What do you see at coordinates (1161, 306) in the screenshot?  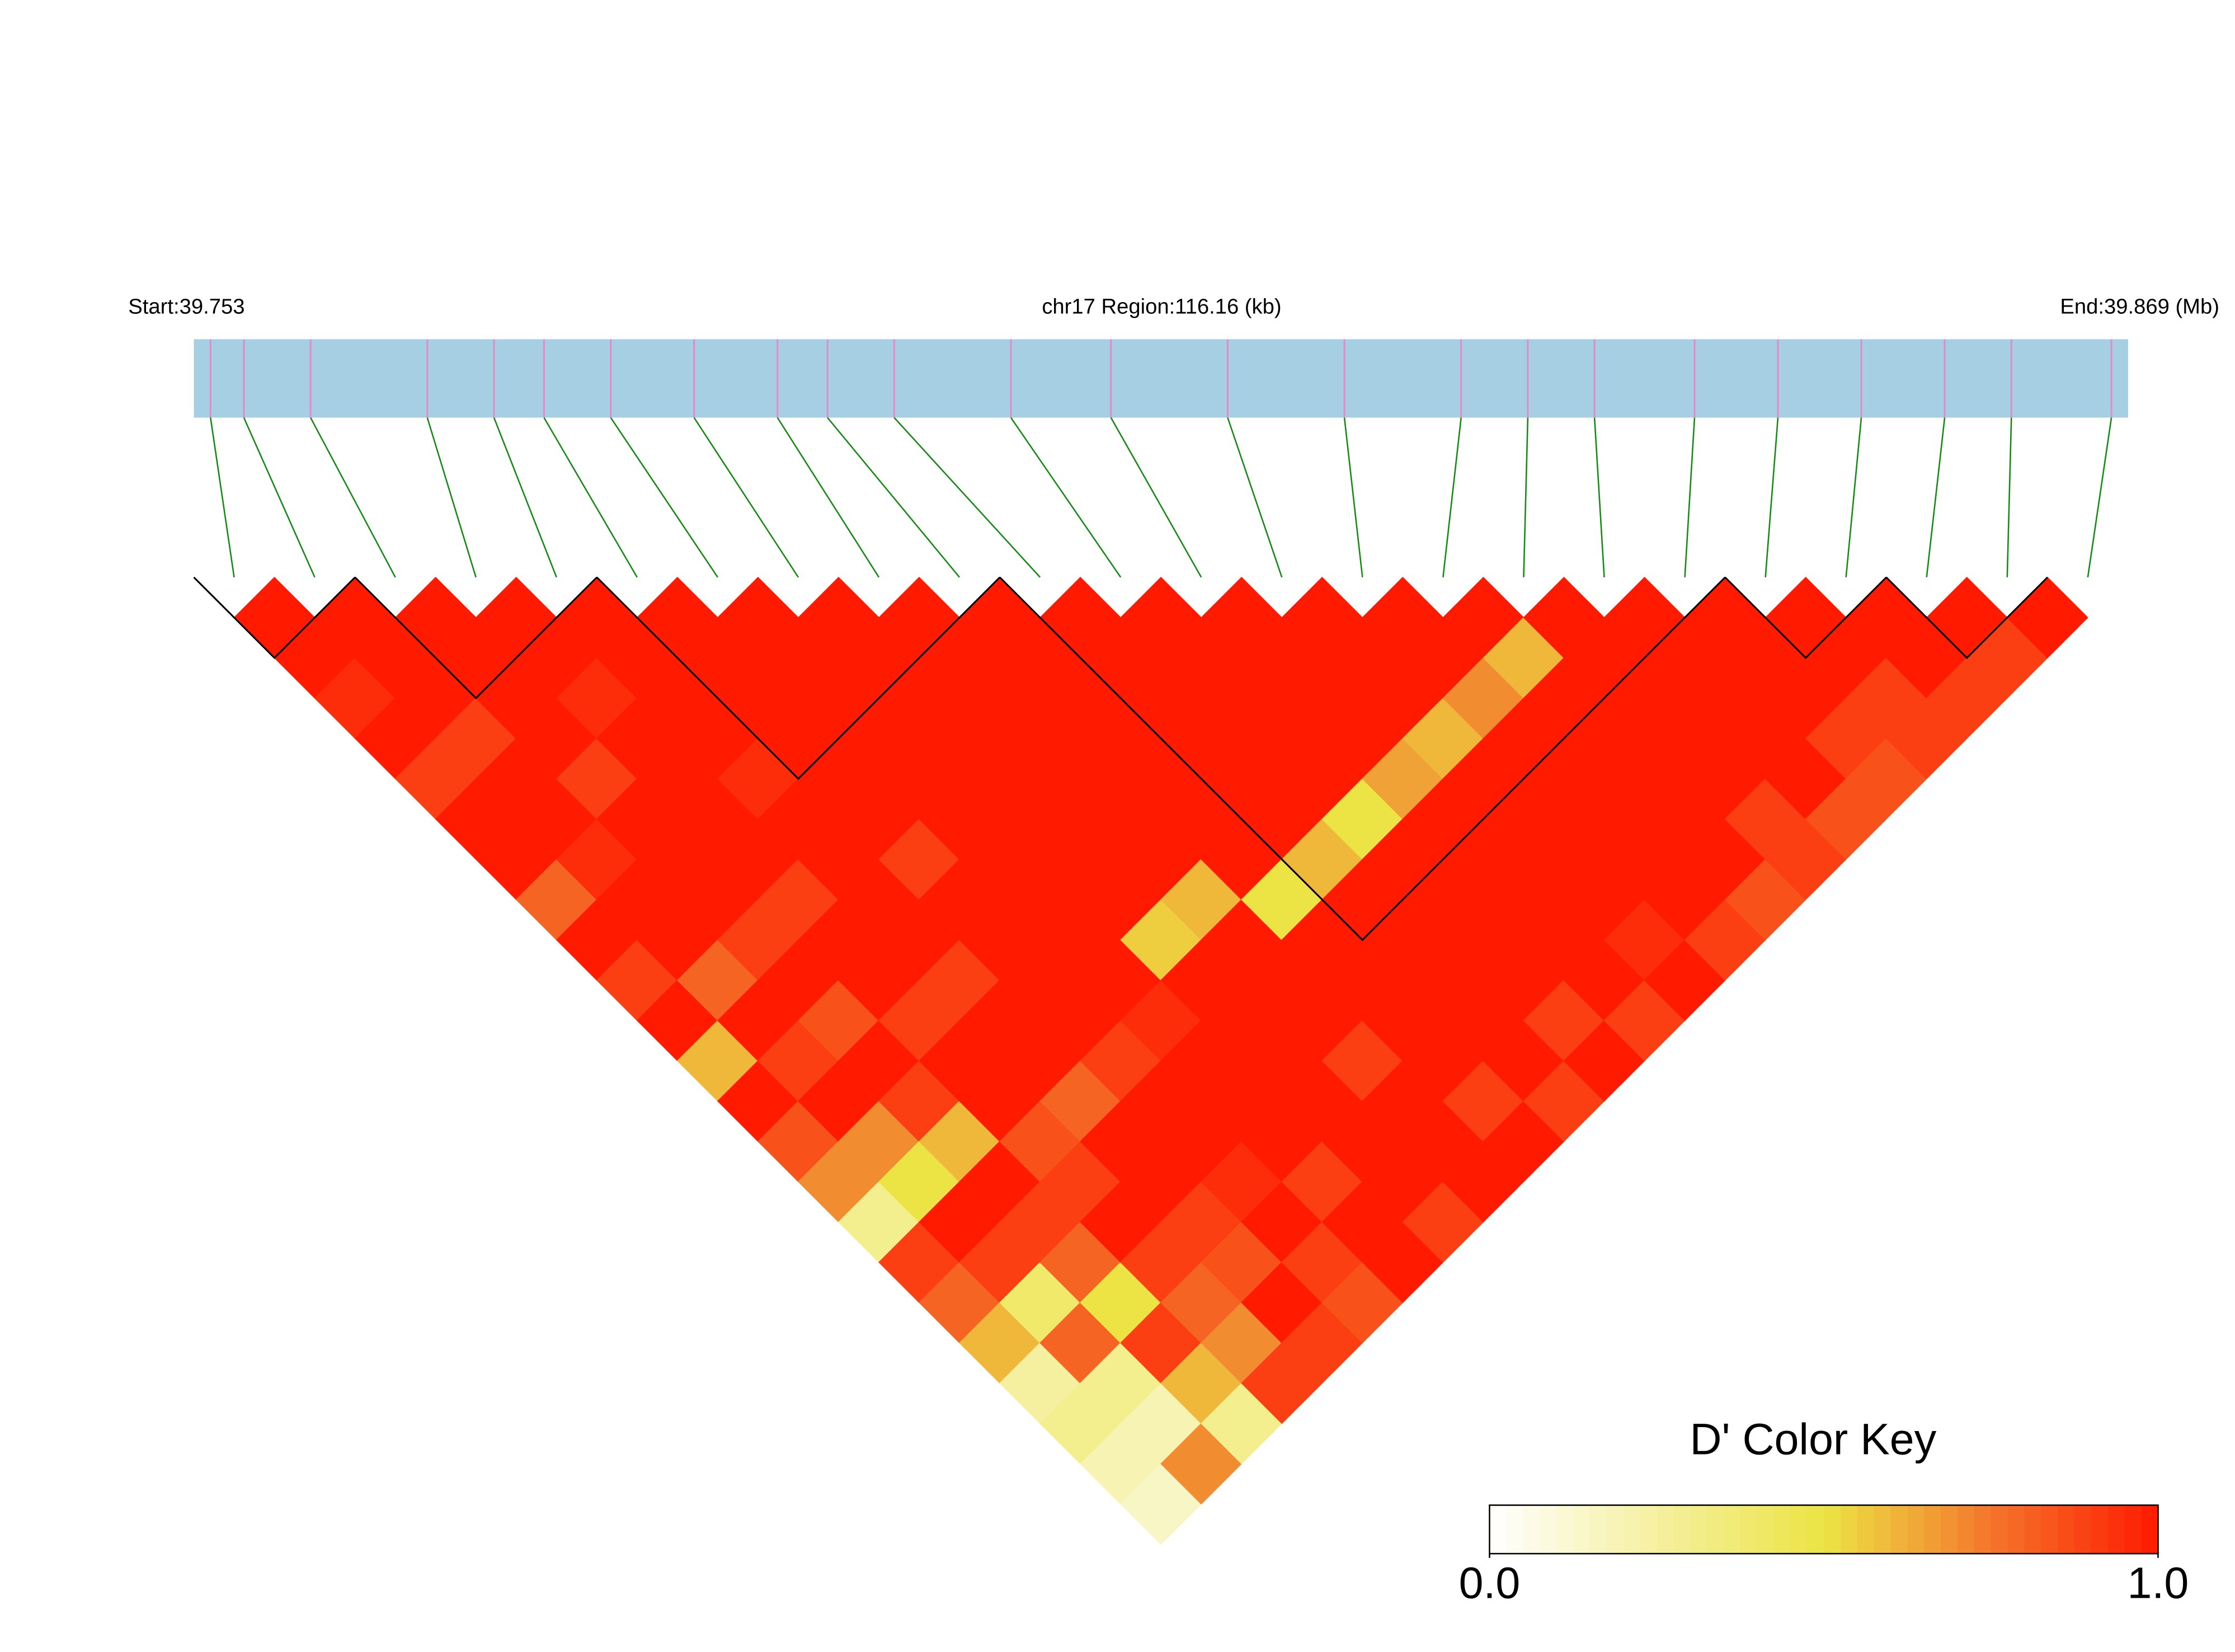 I see `region-label: chr17 Region:116.16 (kb)` at bounding box center [1161, 306].